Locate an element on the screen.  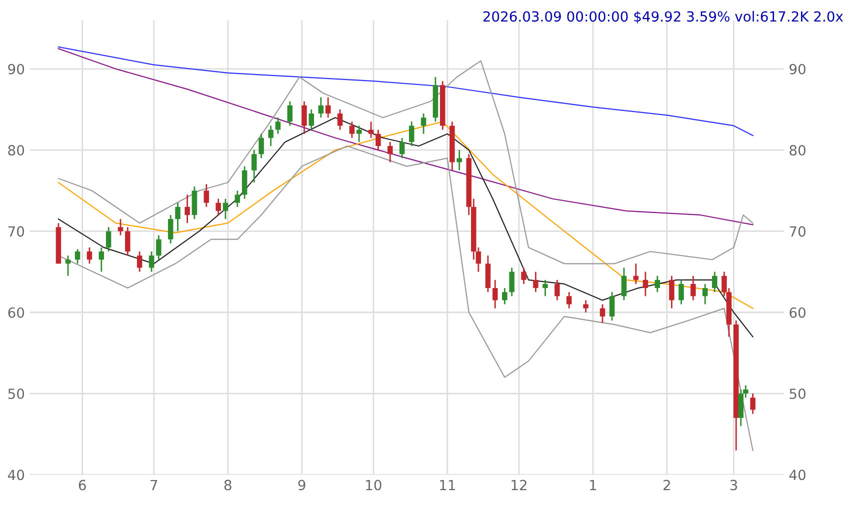
y-tick-label: 60 is located at coordinates (16, 312).